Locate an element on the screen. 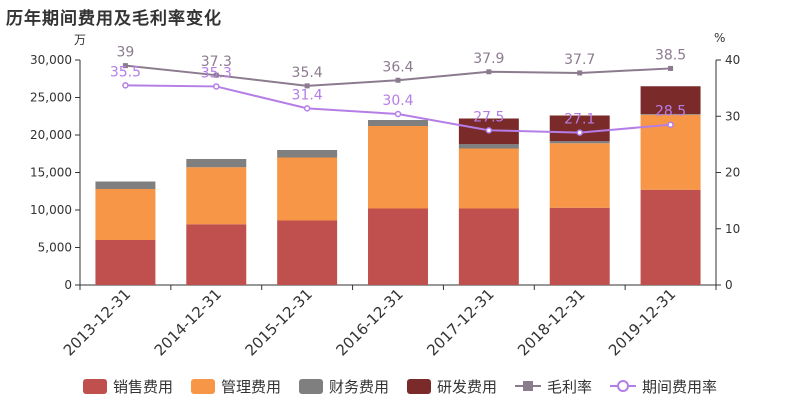 Image resolution: width=800 pixels, height=400 pixels. legend-item-management: 管理费用 is located at coordinates (235, 386).